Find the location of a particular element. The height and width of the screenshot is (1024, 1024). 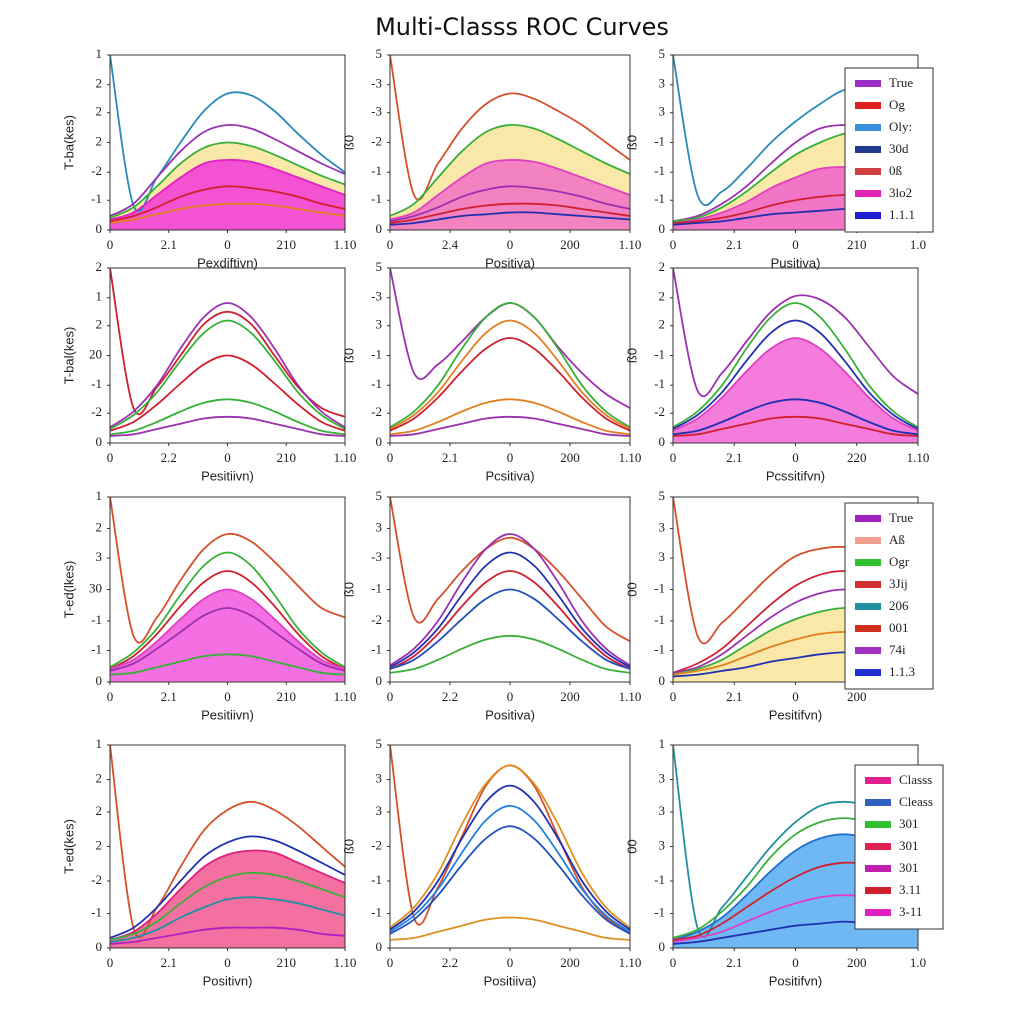

series-area is located at coordinates (227, 635).